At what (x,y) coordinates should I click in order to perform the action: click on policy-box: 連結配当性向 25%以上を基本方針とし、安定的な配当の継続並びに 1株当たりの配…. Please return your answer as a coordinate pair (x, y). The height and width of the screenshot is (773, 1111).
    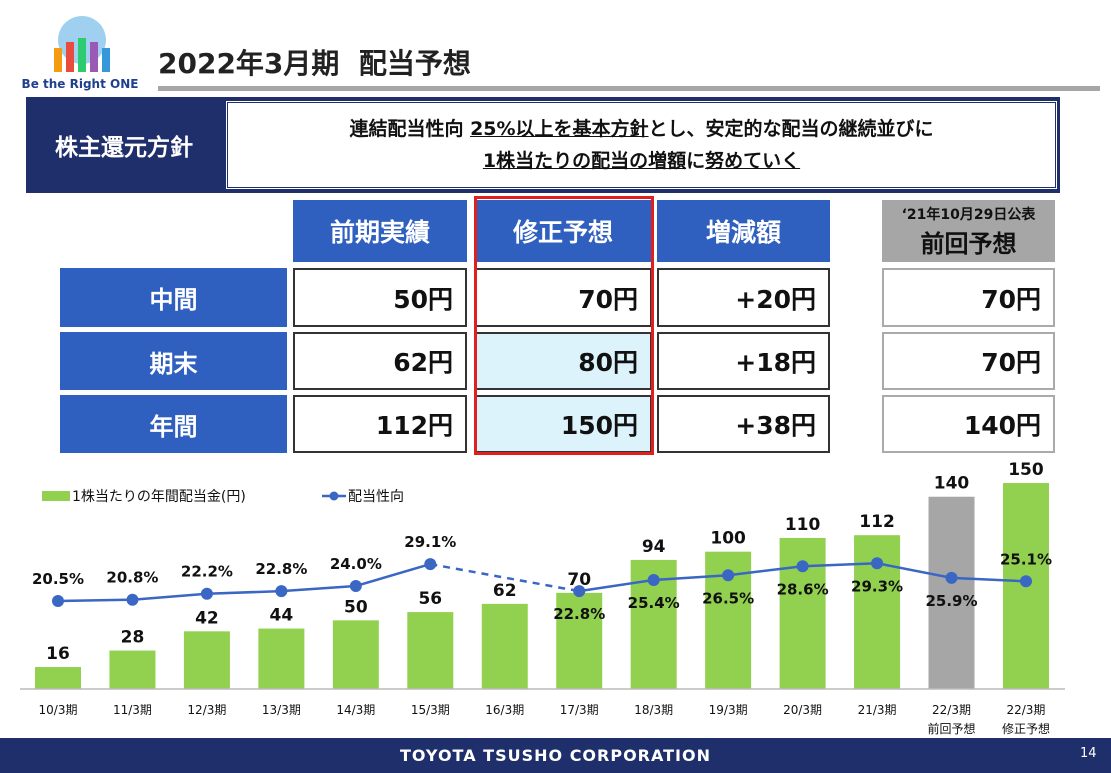
    Looking at the image, I should click on (641, 145).